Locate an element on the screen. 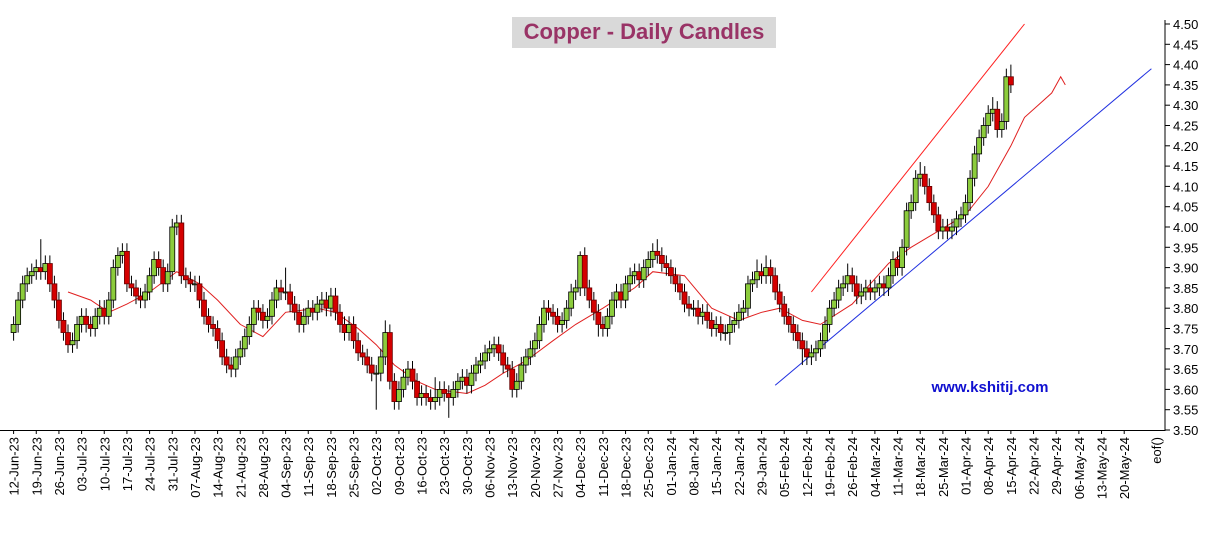 The height and width of the screenshot is (537, 1212). x-tick-label: 13-Nov-23 is located at coordinates (512, 467).